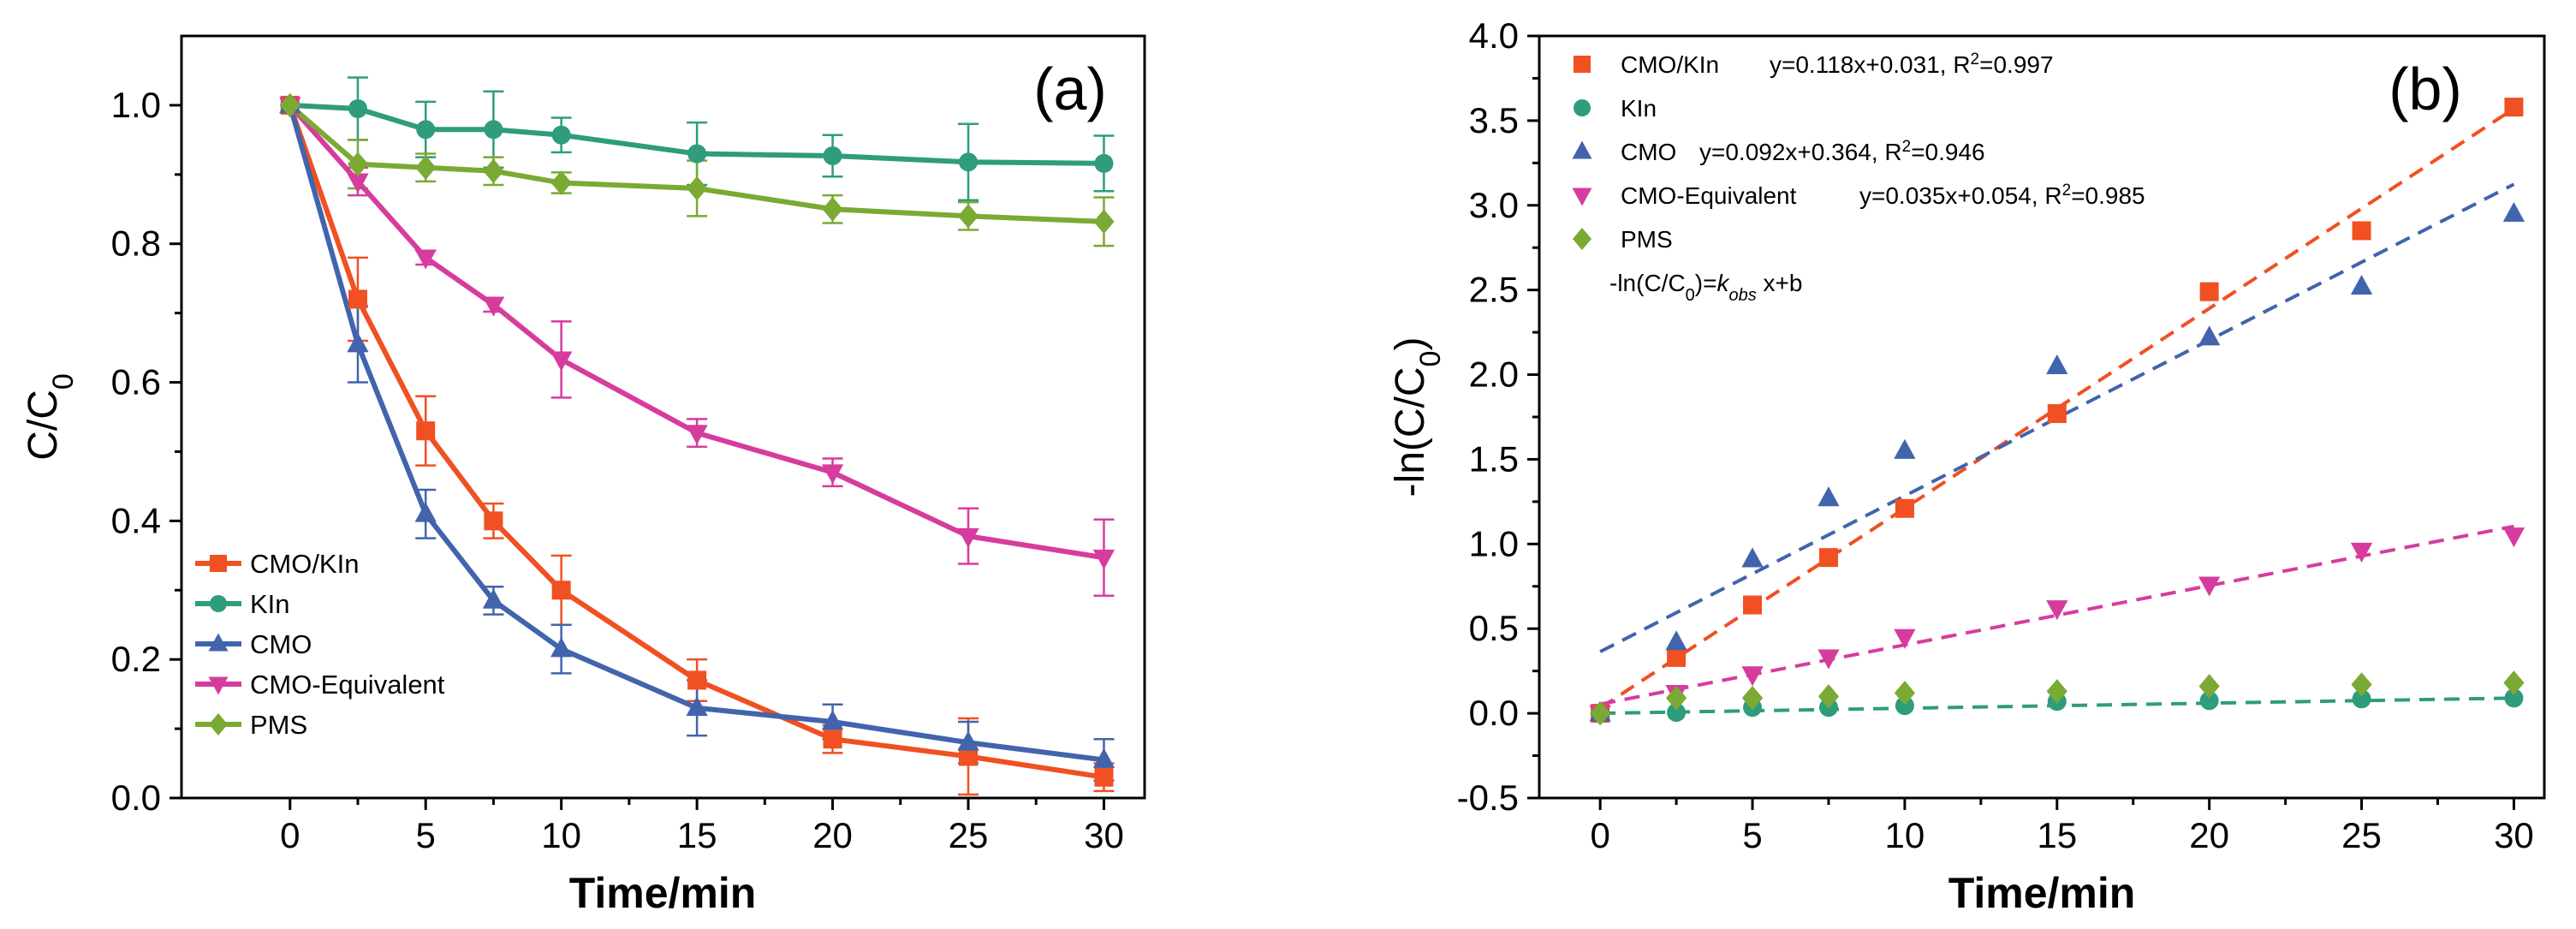 This screenshot has width=2576, height=929. I want to click on panel-a-y-axis-title: C/C0, so click(50, 417).